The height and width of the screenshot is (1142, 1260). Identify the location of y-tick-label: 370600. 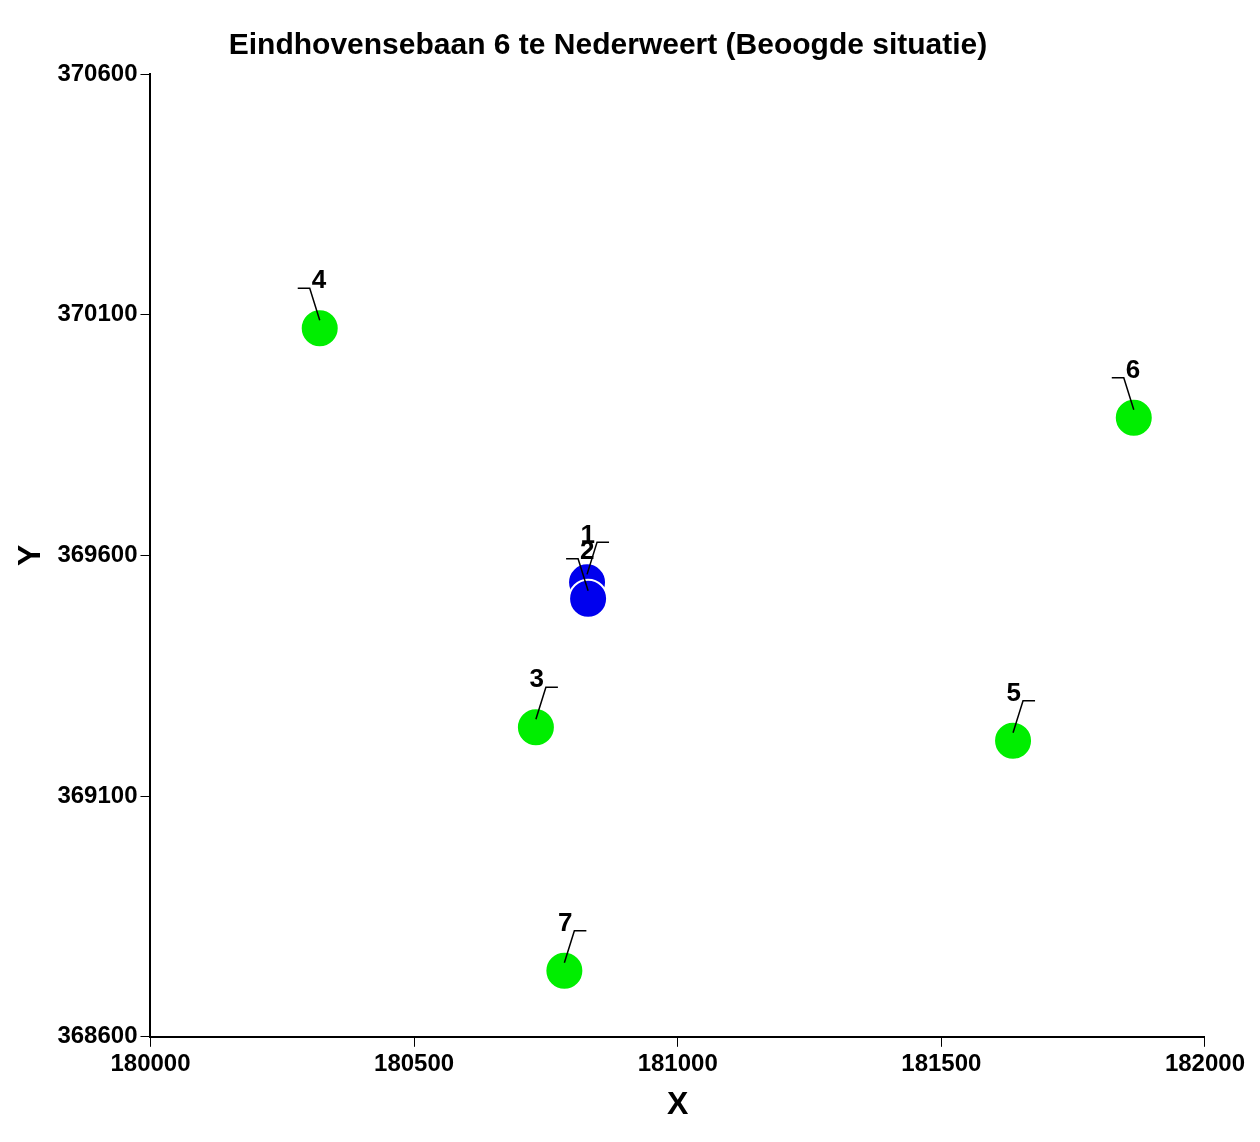
(97, 72).